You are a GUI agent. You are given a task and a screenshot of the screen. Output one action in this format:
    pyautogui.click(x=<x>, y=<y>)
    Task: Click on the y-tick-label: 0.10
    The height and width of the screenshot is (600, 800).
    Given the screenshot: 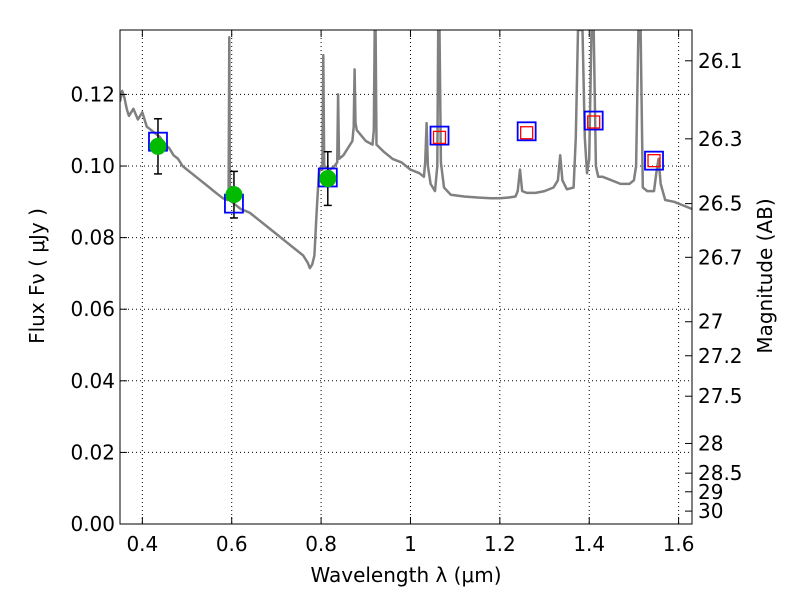 What is the action you would take?
    pyautogui.click(x=92, y=166)
    